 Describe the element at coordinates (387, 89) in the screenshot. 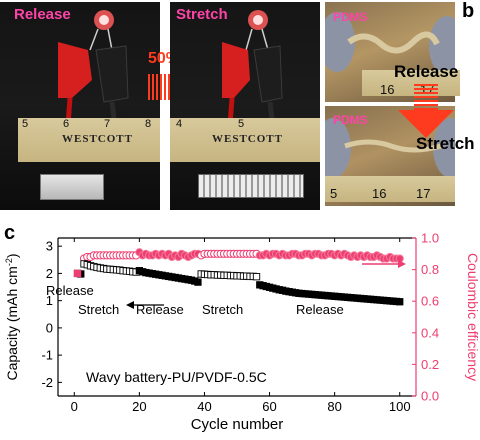

I see `ruler-b-top-number: 16` at that location.